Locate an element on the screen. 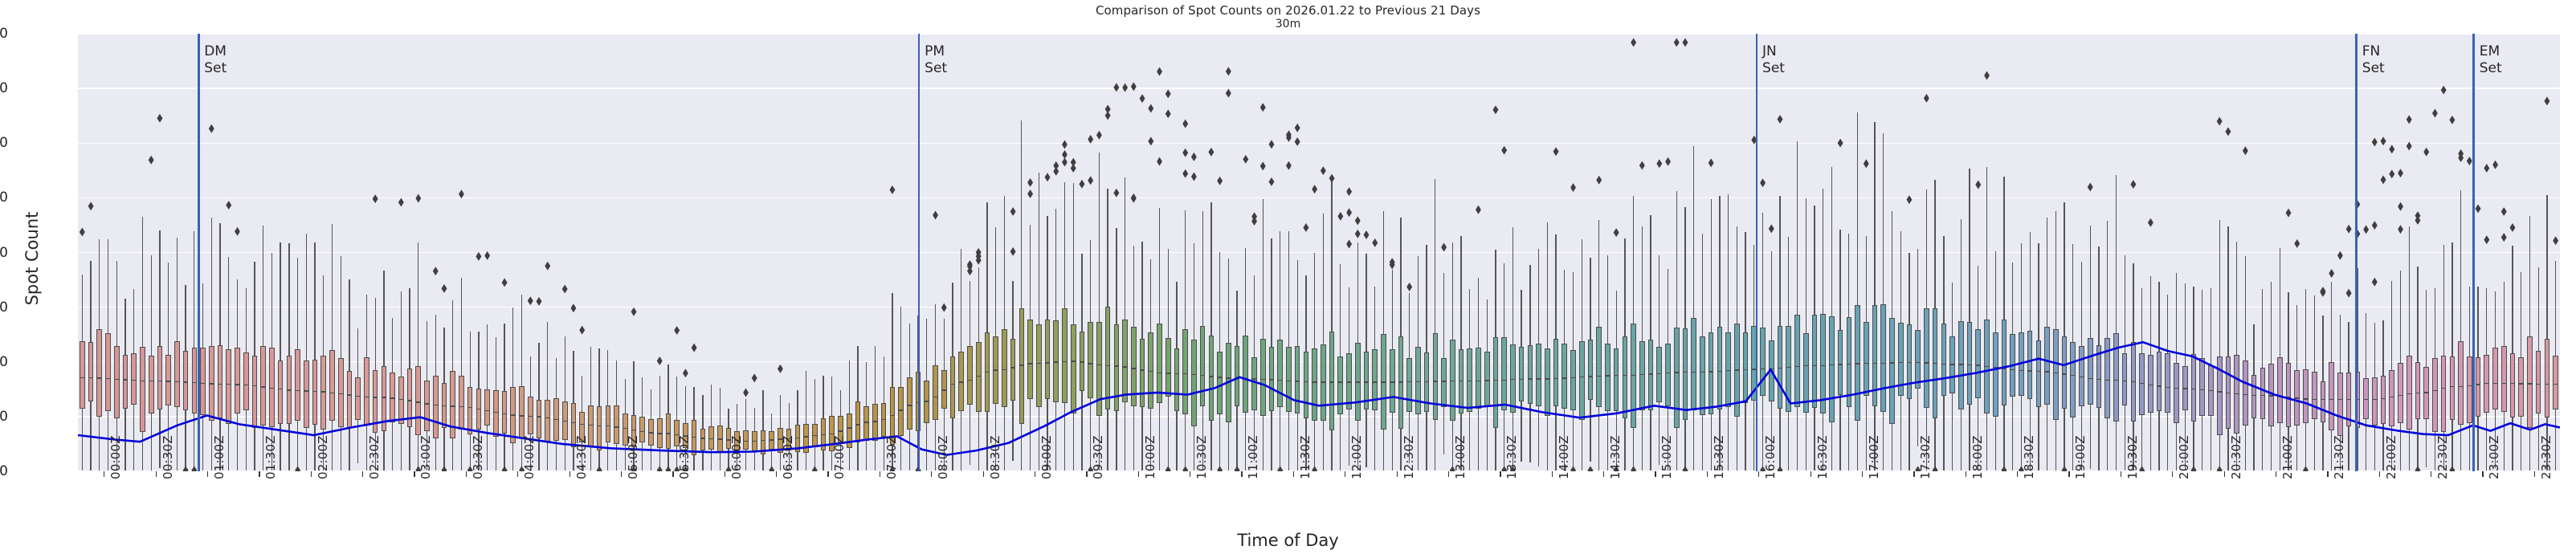  x-tick-label: 10:00Z is located at coordinates (1149, 457).